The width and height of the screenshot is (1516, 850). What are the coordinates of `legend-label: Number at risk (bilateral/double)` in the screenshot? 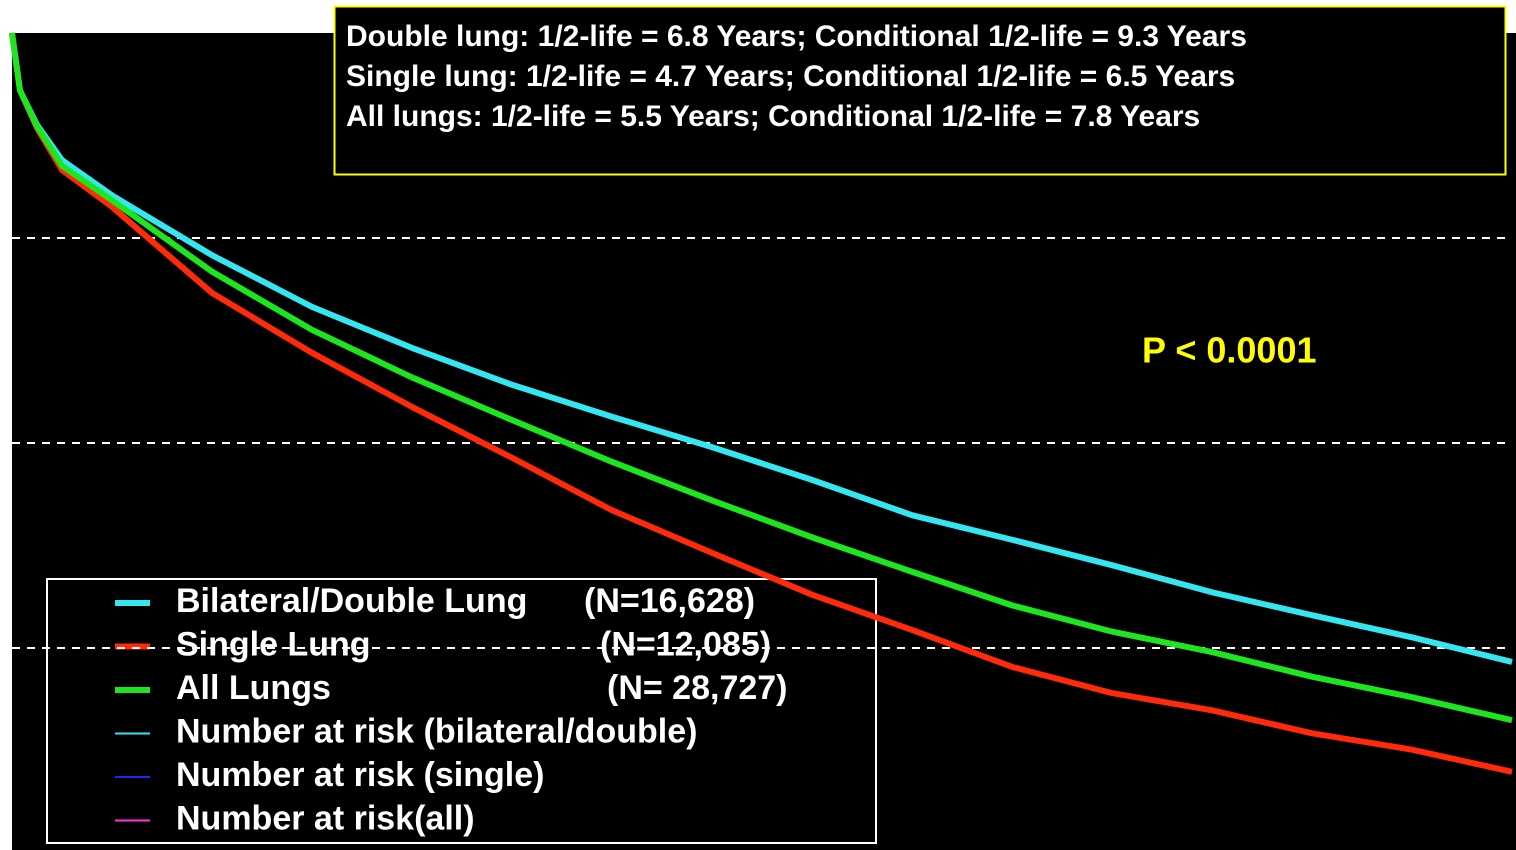 It's located at (436, 731).